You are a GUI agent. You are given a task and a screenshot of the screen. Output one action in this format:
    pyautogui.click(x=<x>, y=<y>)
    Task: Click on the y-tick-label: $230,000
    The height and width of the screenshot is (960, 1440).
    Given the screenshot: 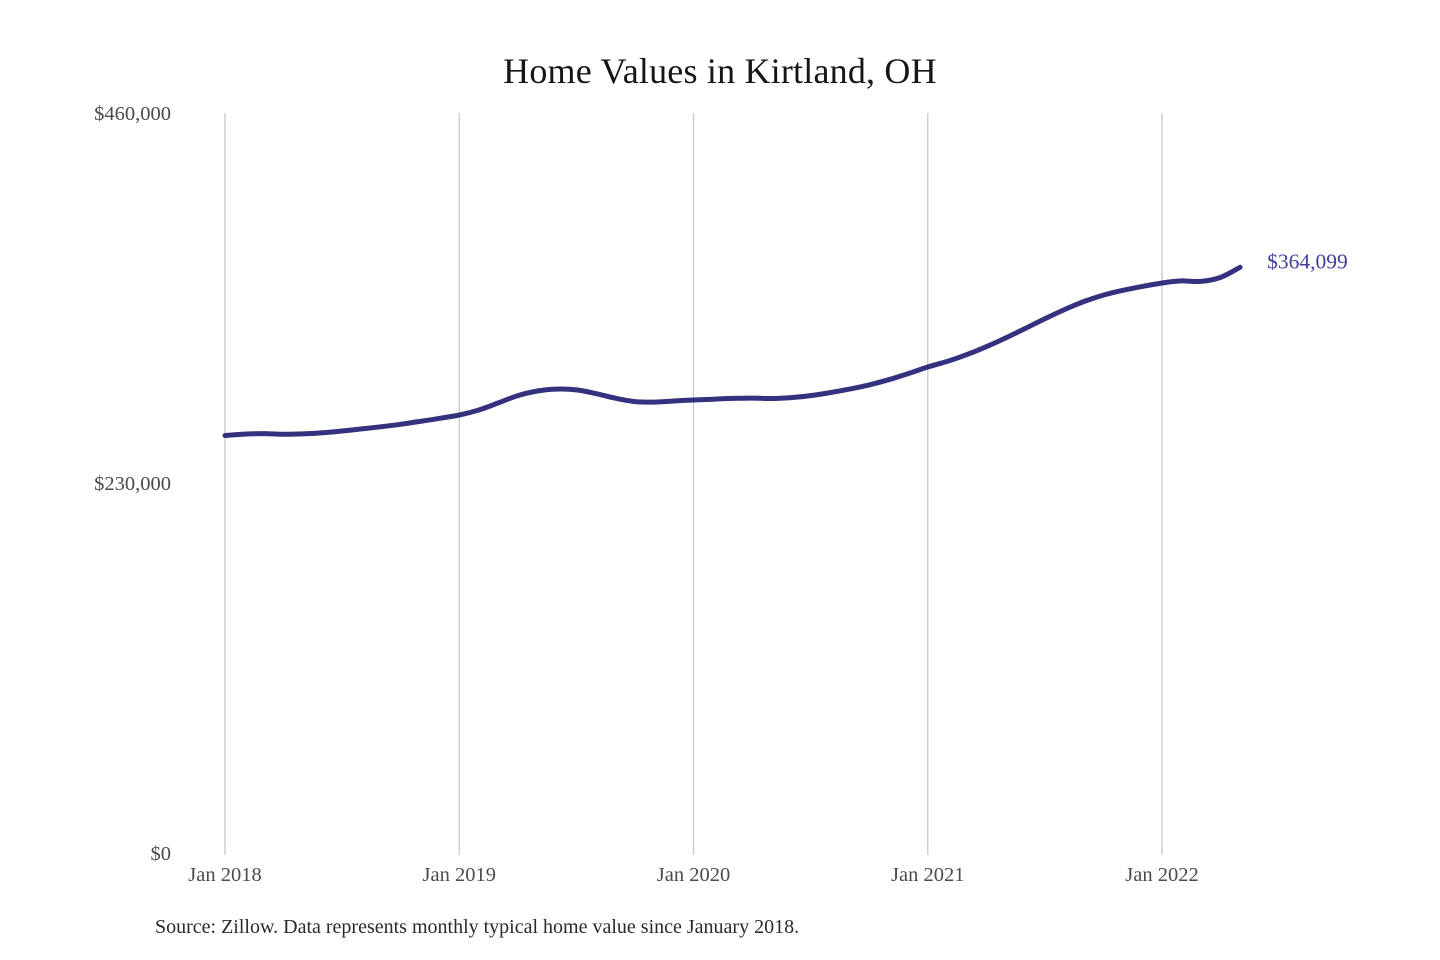 What is the action you would take?
    pyautogui.click(x=132, y=484)
    